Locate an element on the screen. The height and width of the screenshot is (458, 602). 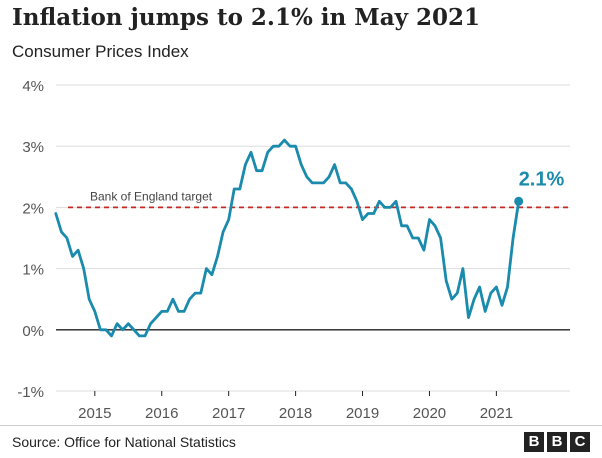
y-tick-label: -1% is located at coordinates (30, 392).